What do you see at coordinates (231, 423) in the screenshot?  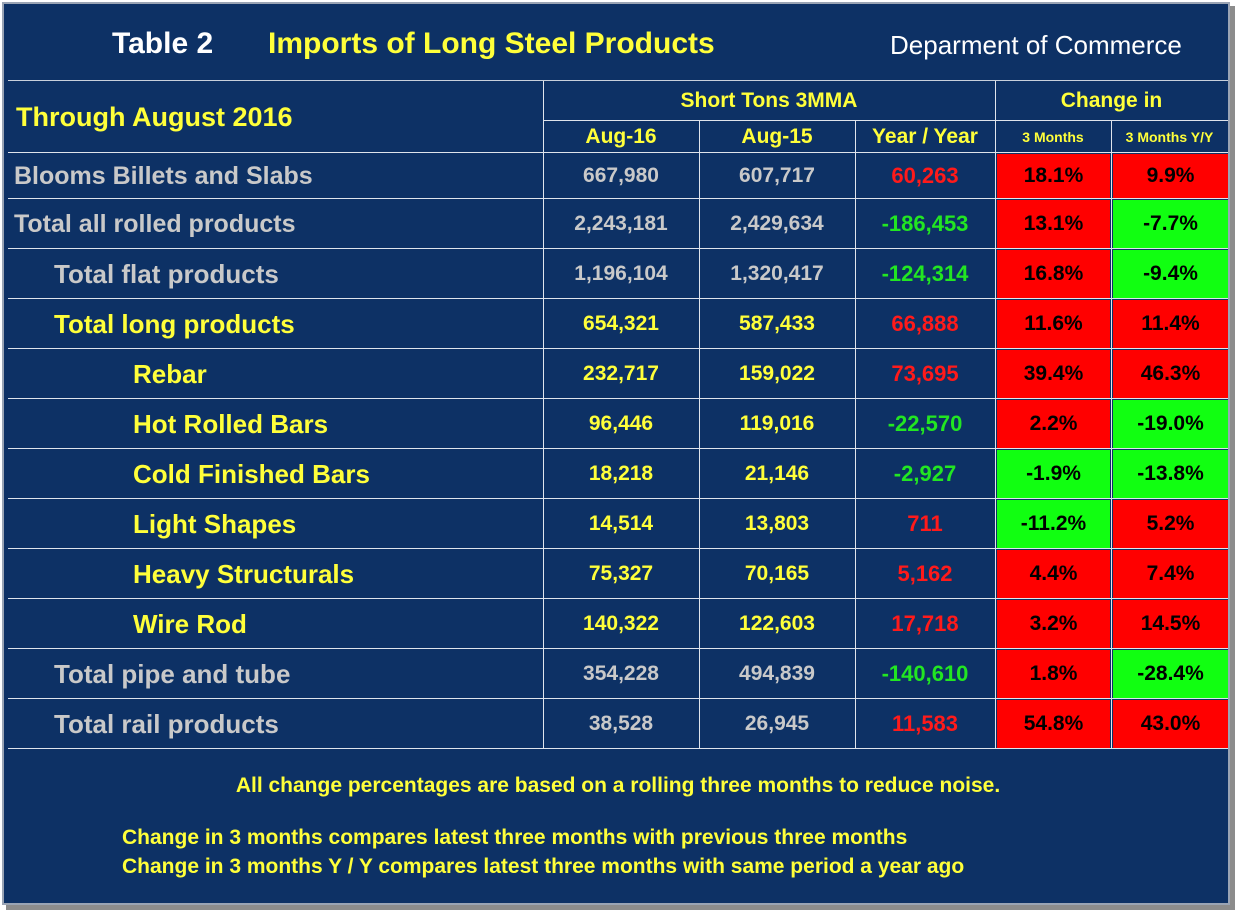 I see `row-label: Hot Rolled Bars` at bounding box center [231, 423].